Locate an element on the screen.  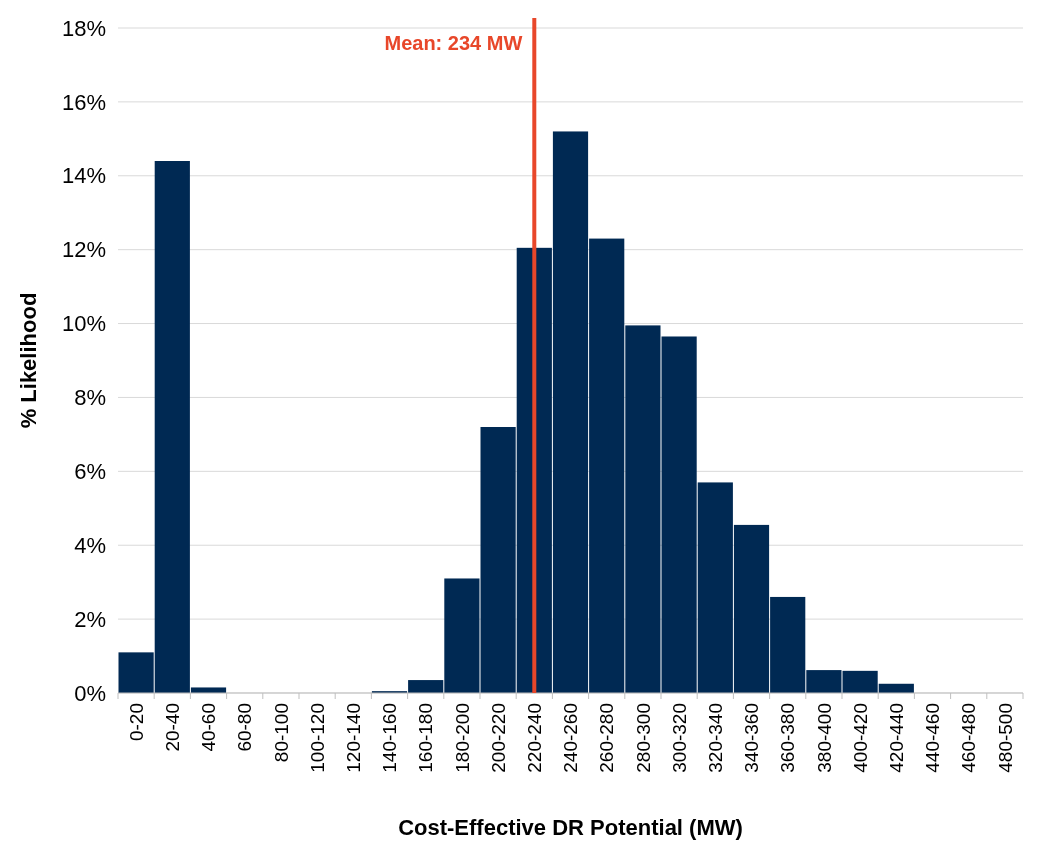
x-tick-label: 80-100 is located at coordinates (281, 733).